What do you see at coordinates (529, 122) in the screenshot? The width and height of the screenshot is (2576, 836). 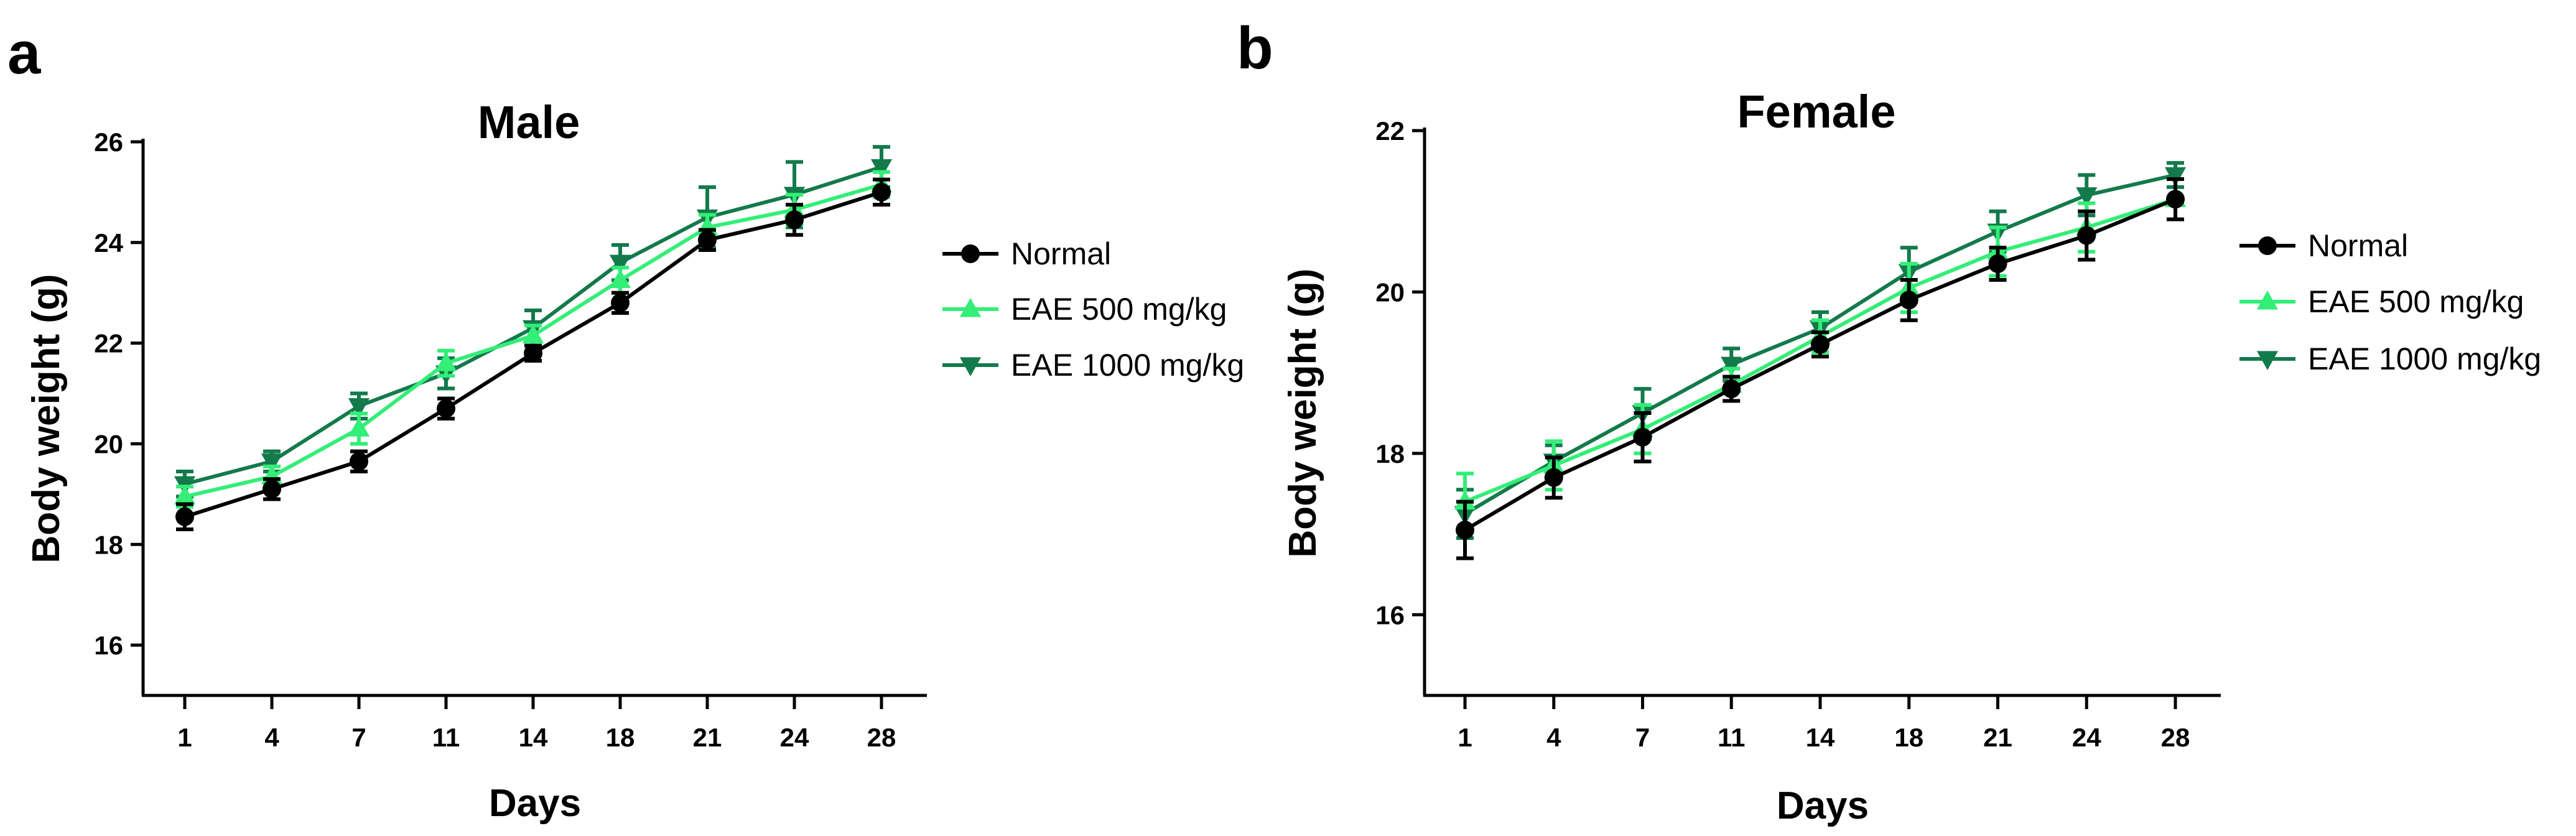 I see `chart-title: Male` at bounding box center [529, 122].